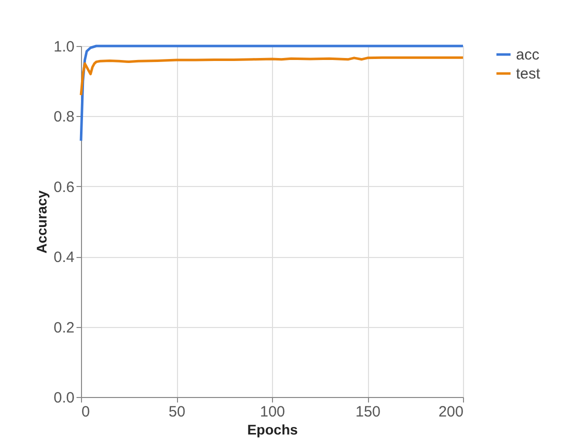 This screenshot has width=561, height=448. I want to click on x-tick-label: 100, so click(273, 412).